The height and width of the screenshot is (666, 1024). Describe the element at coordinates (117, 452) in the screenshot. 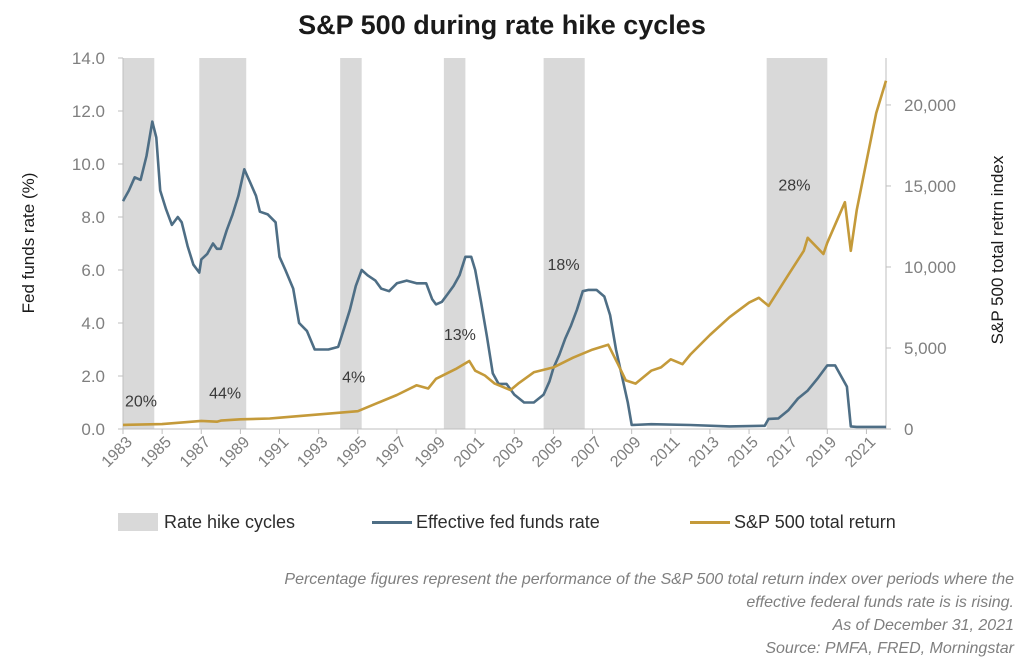

I see `x-tick-label-0: 1983` at that location.